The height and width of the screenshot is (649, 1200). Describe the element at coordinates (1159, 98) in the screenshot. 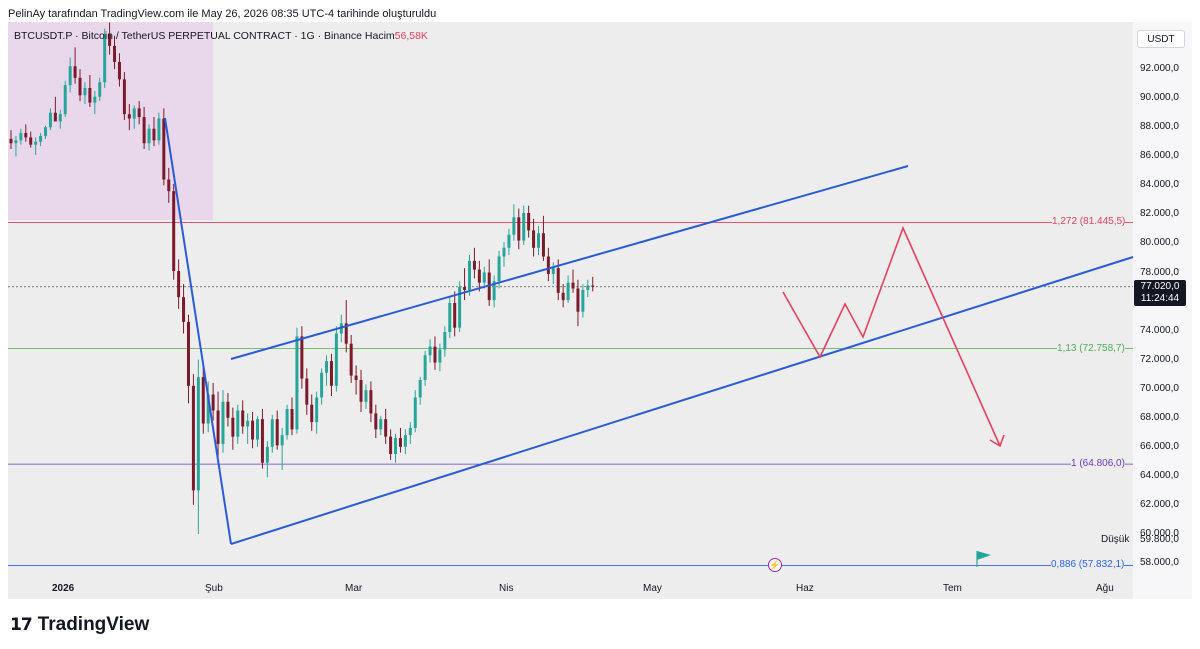

I see `price-tick-label: 90.000,0` at that location.